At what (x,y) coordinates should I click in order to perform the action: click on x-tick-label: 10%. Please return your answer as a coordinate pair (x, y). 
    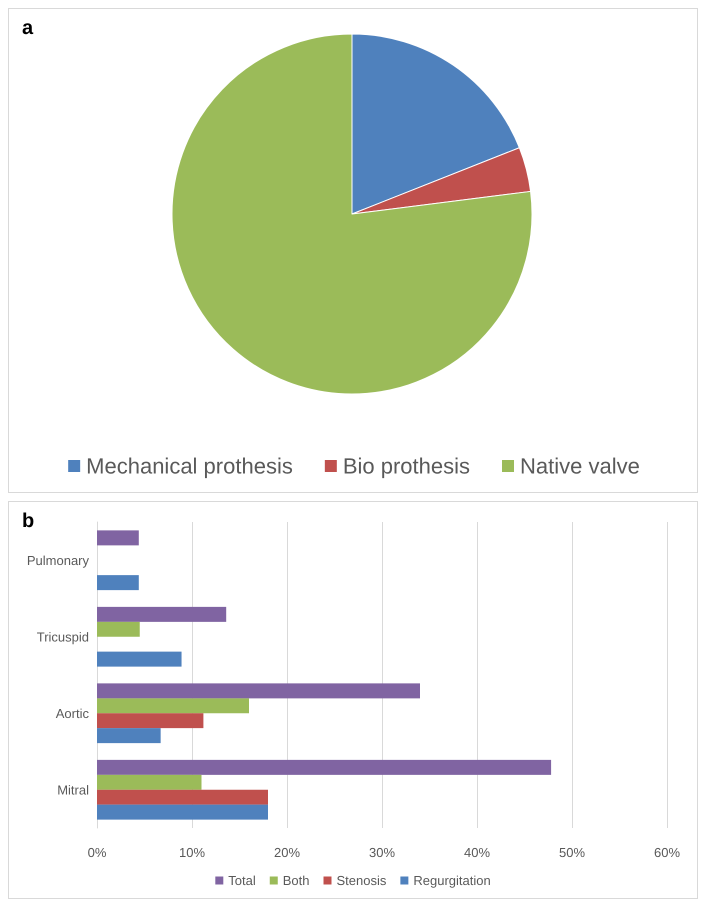
    Looking at the image, I should click on (192, 852).